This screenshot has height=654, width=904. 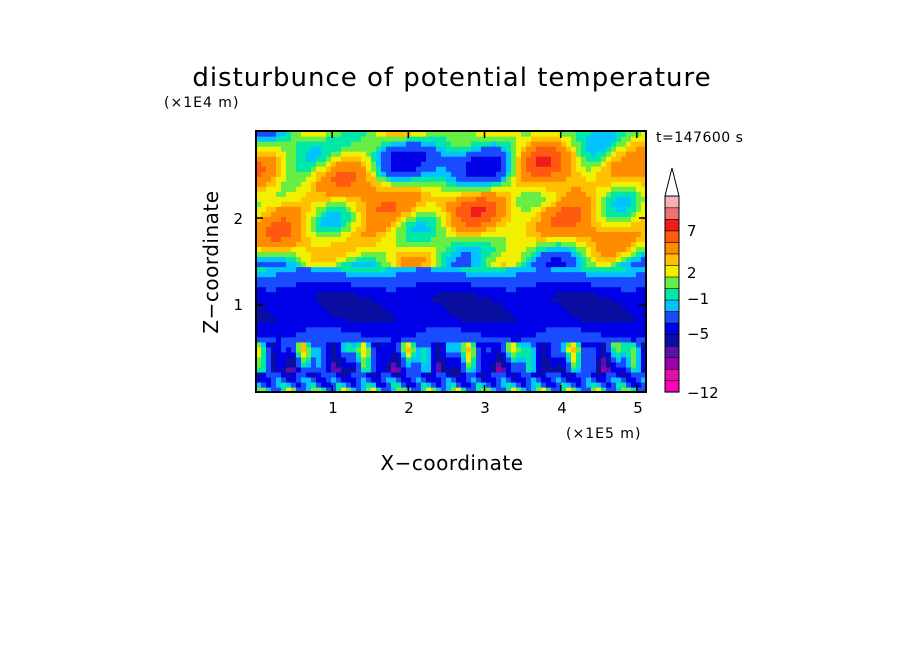 I want to click on x-unit-label: (×1E5 m), so click(x=603, y=434).